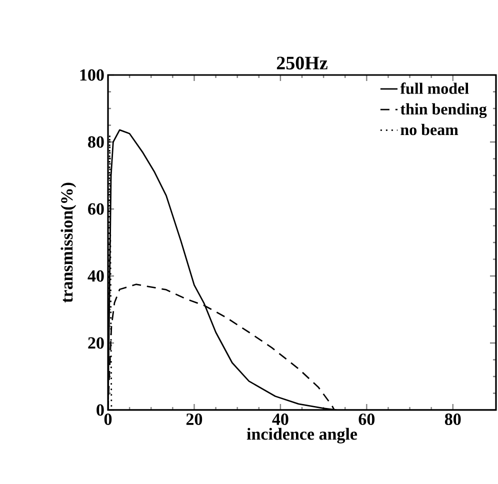  I want to click on legend-label: thin bending, so click(443, 110).